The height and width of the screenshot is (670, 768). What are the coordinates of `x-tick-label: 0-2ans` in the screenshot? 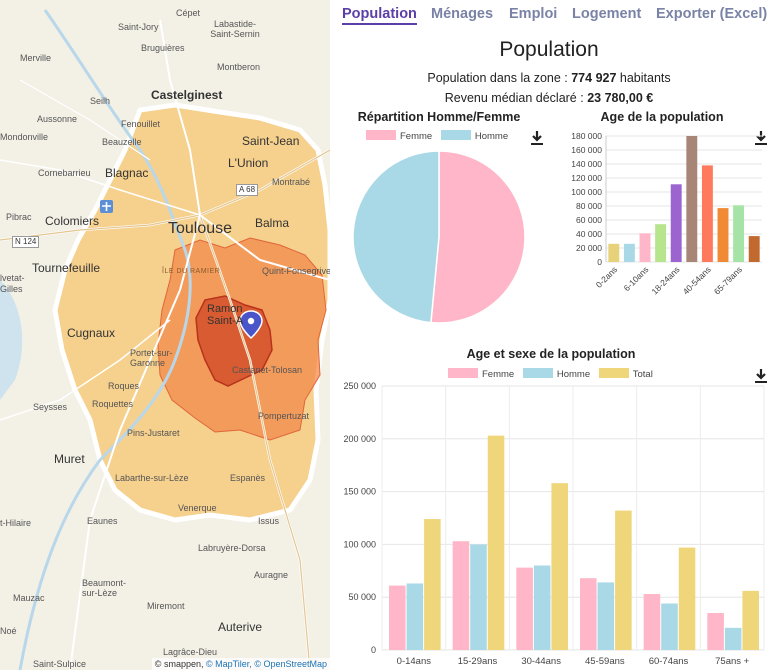 It's located at (606, 276).